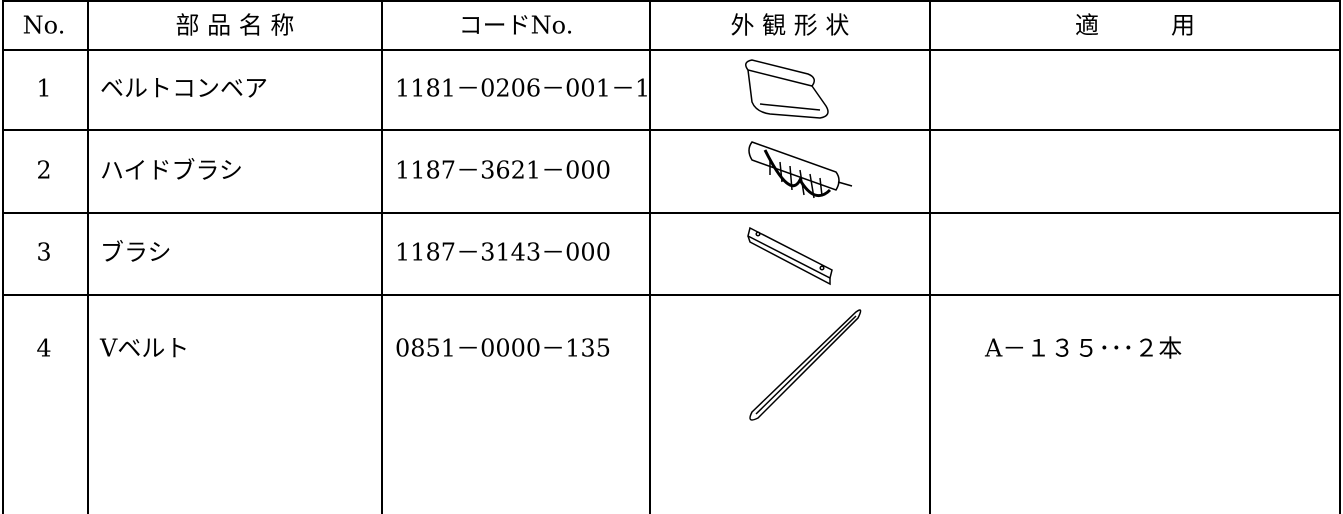 Image resolution: width=1343 pixels, height=514 pixels. I want to click on v-belt-icon, so click(805, 365).